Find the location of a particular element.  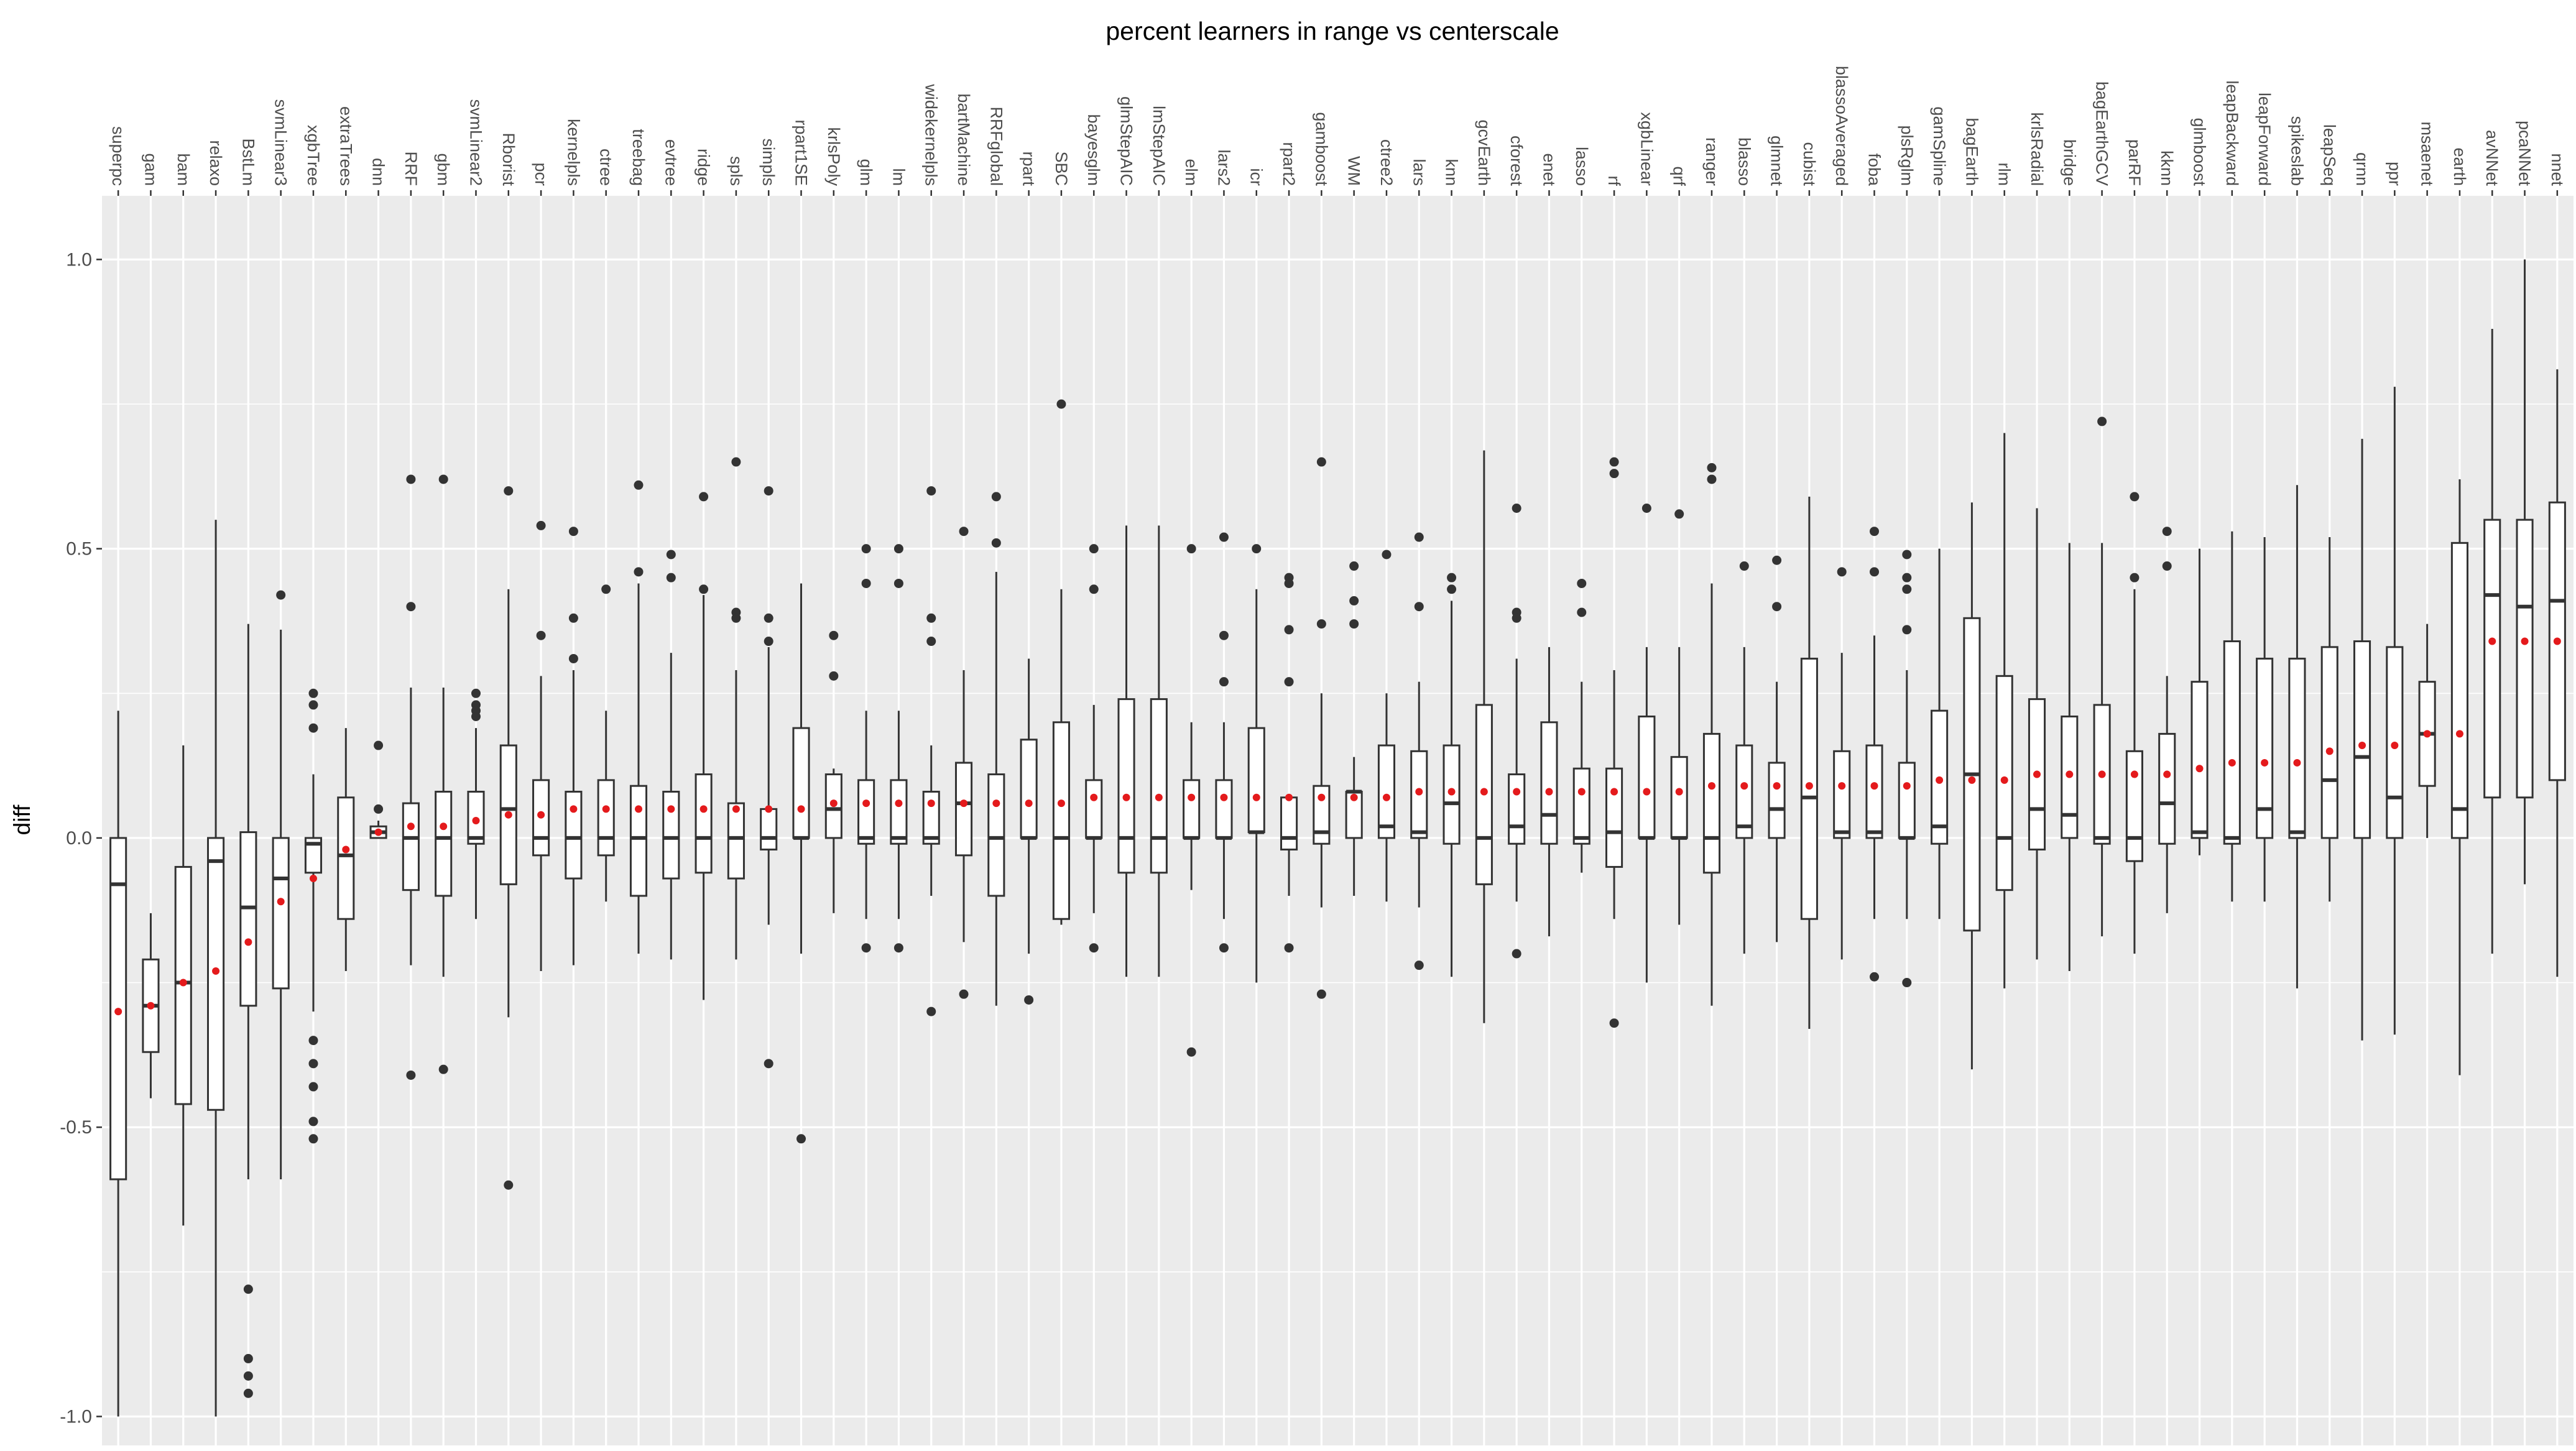

box-ctree is located at coordinates (606, 743).